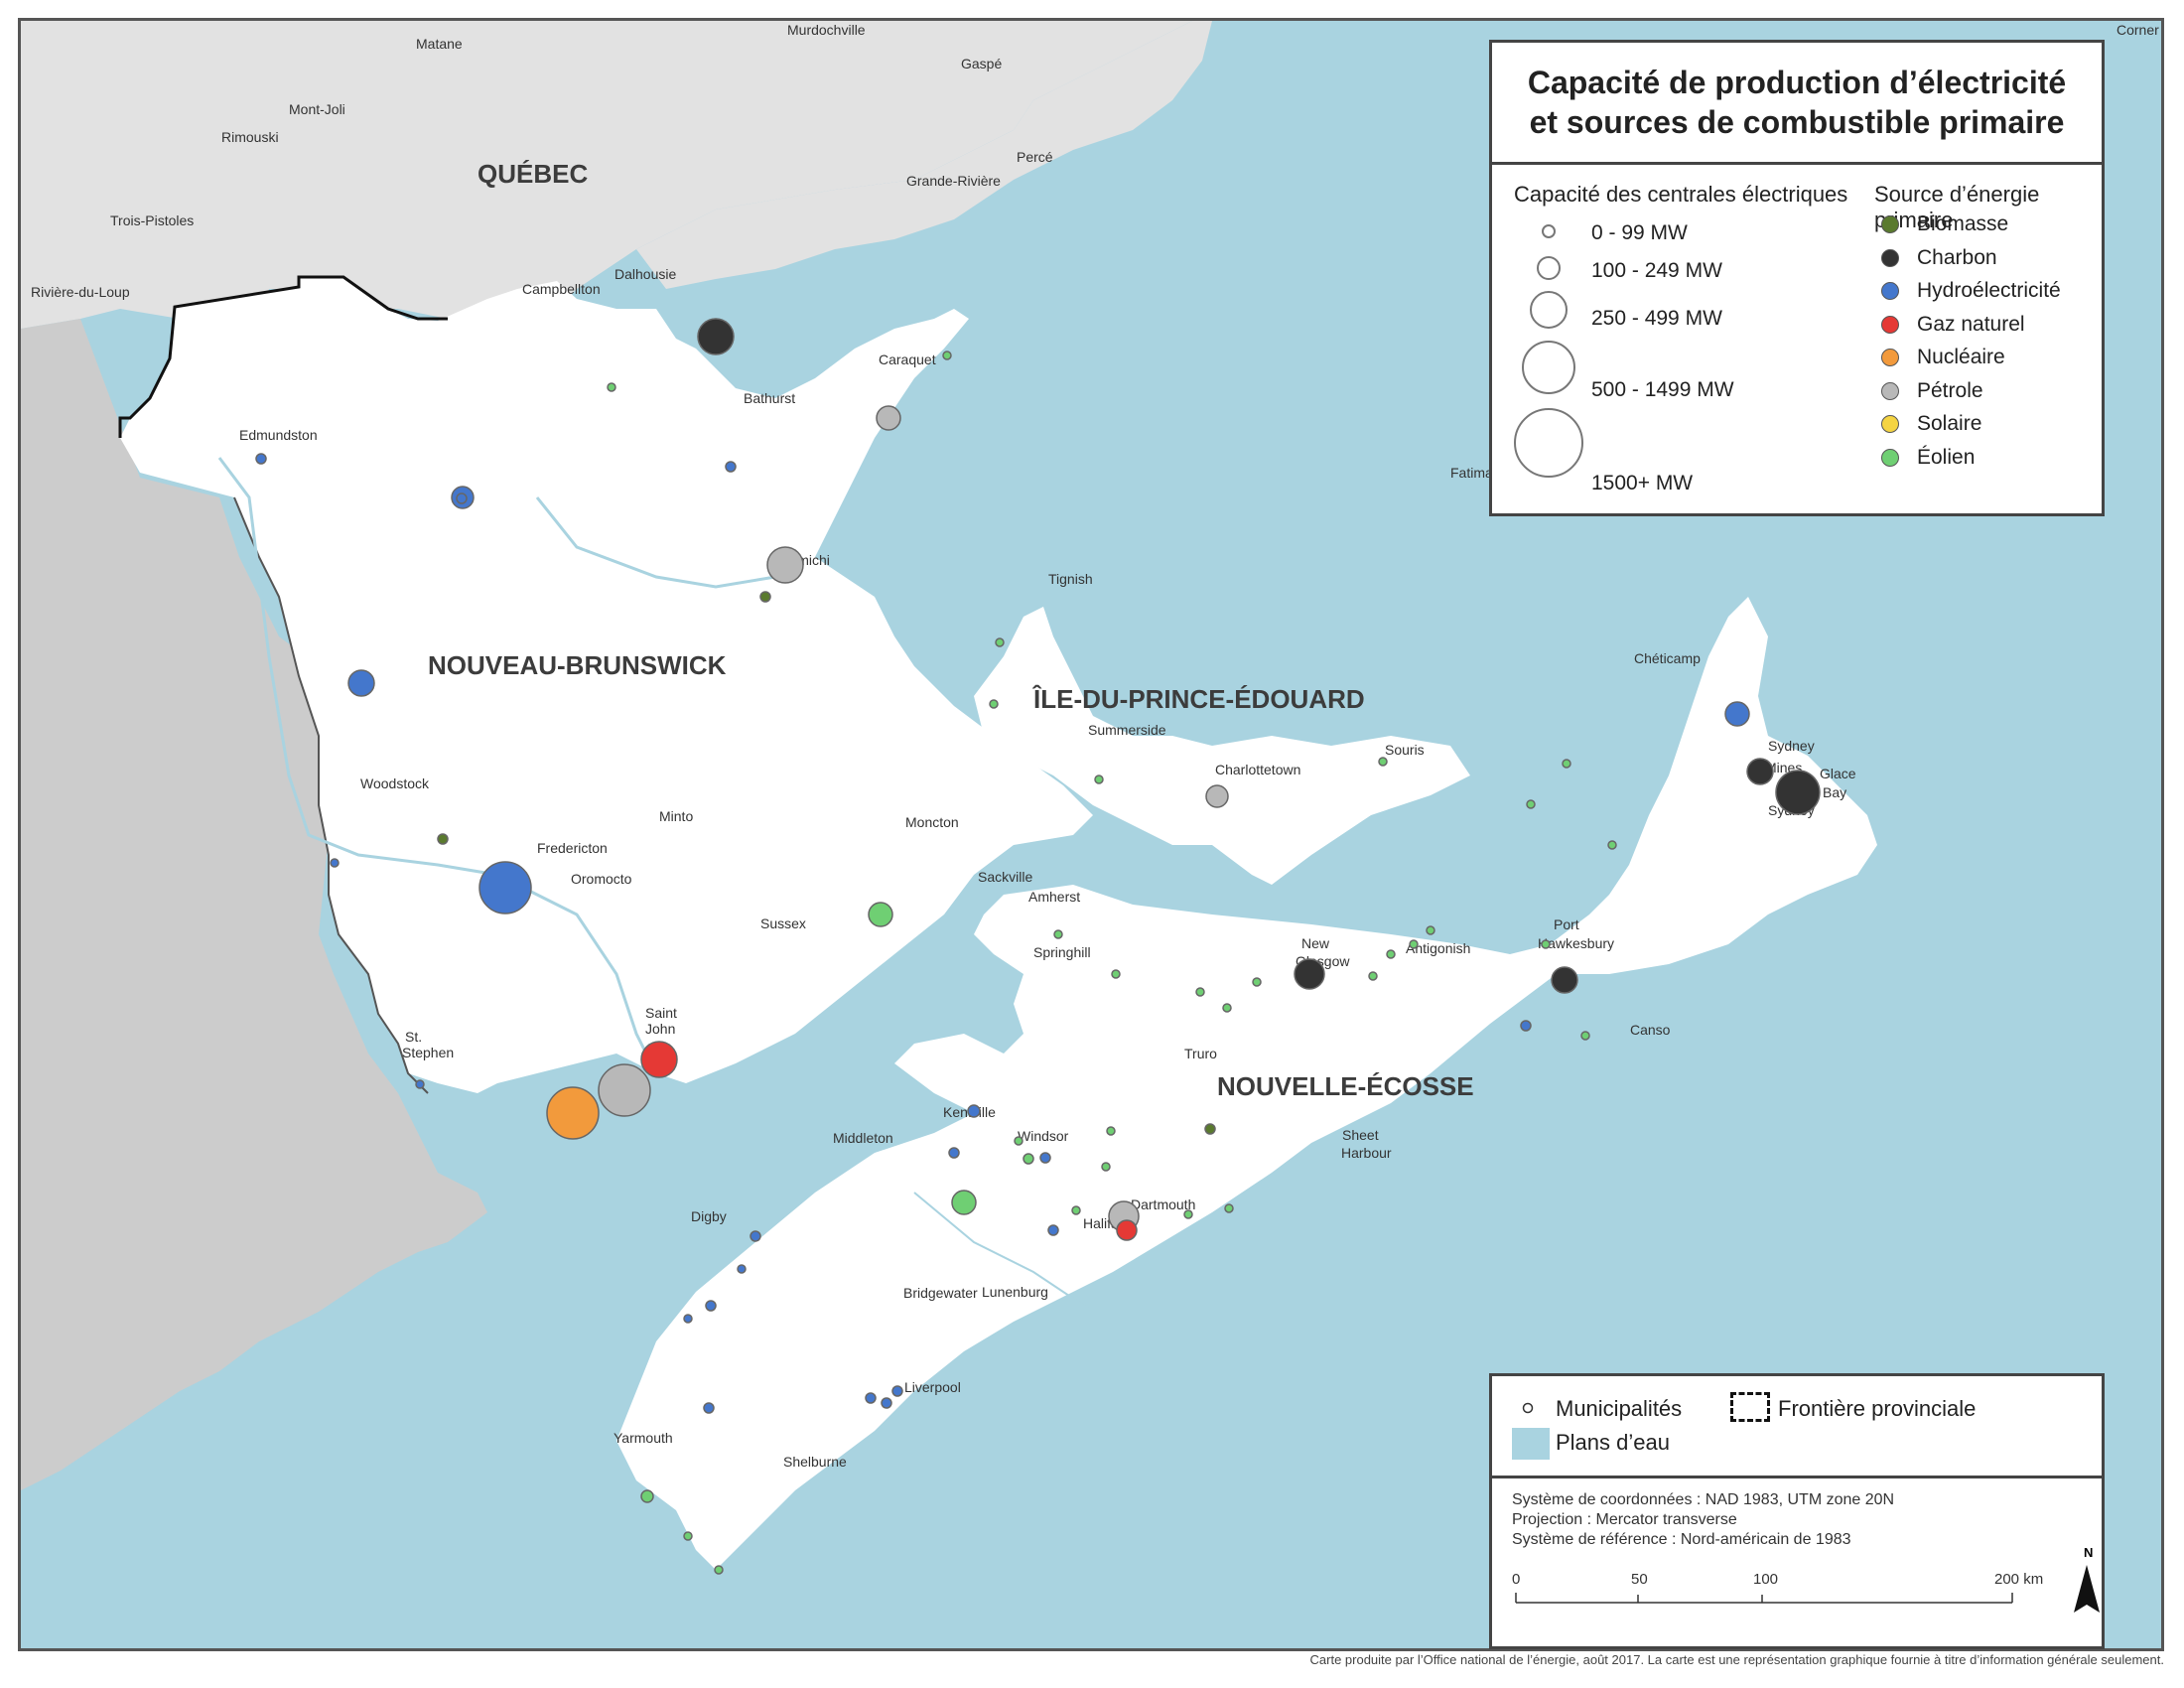 The image size is (2184, 1688). Describe the element at coordinates (533, 174) in the screenshot. I see `province-label-0: QUÉBEC` at that location.